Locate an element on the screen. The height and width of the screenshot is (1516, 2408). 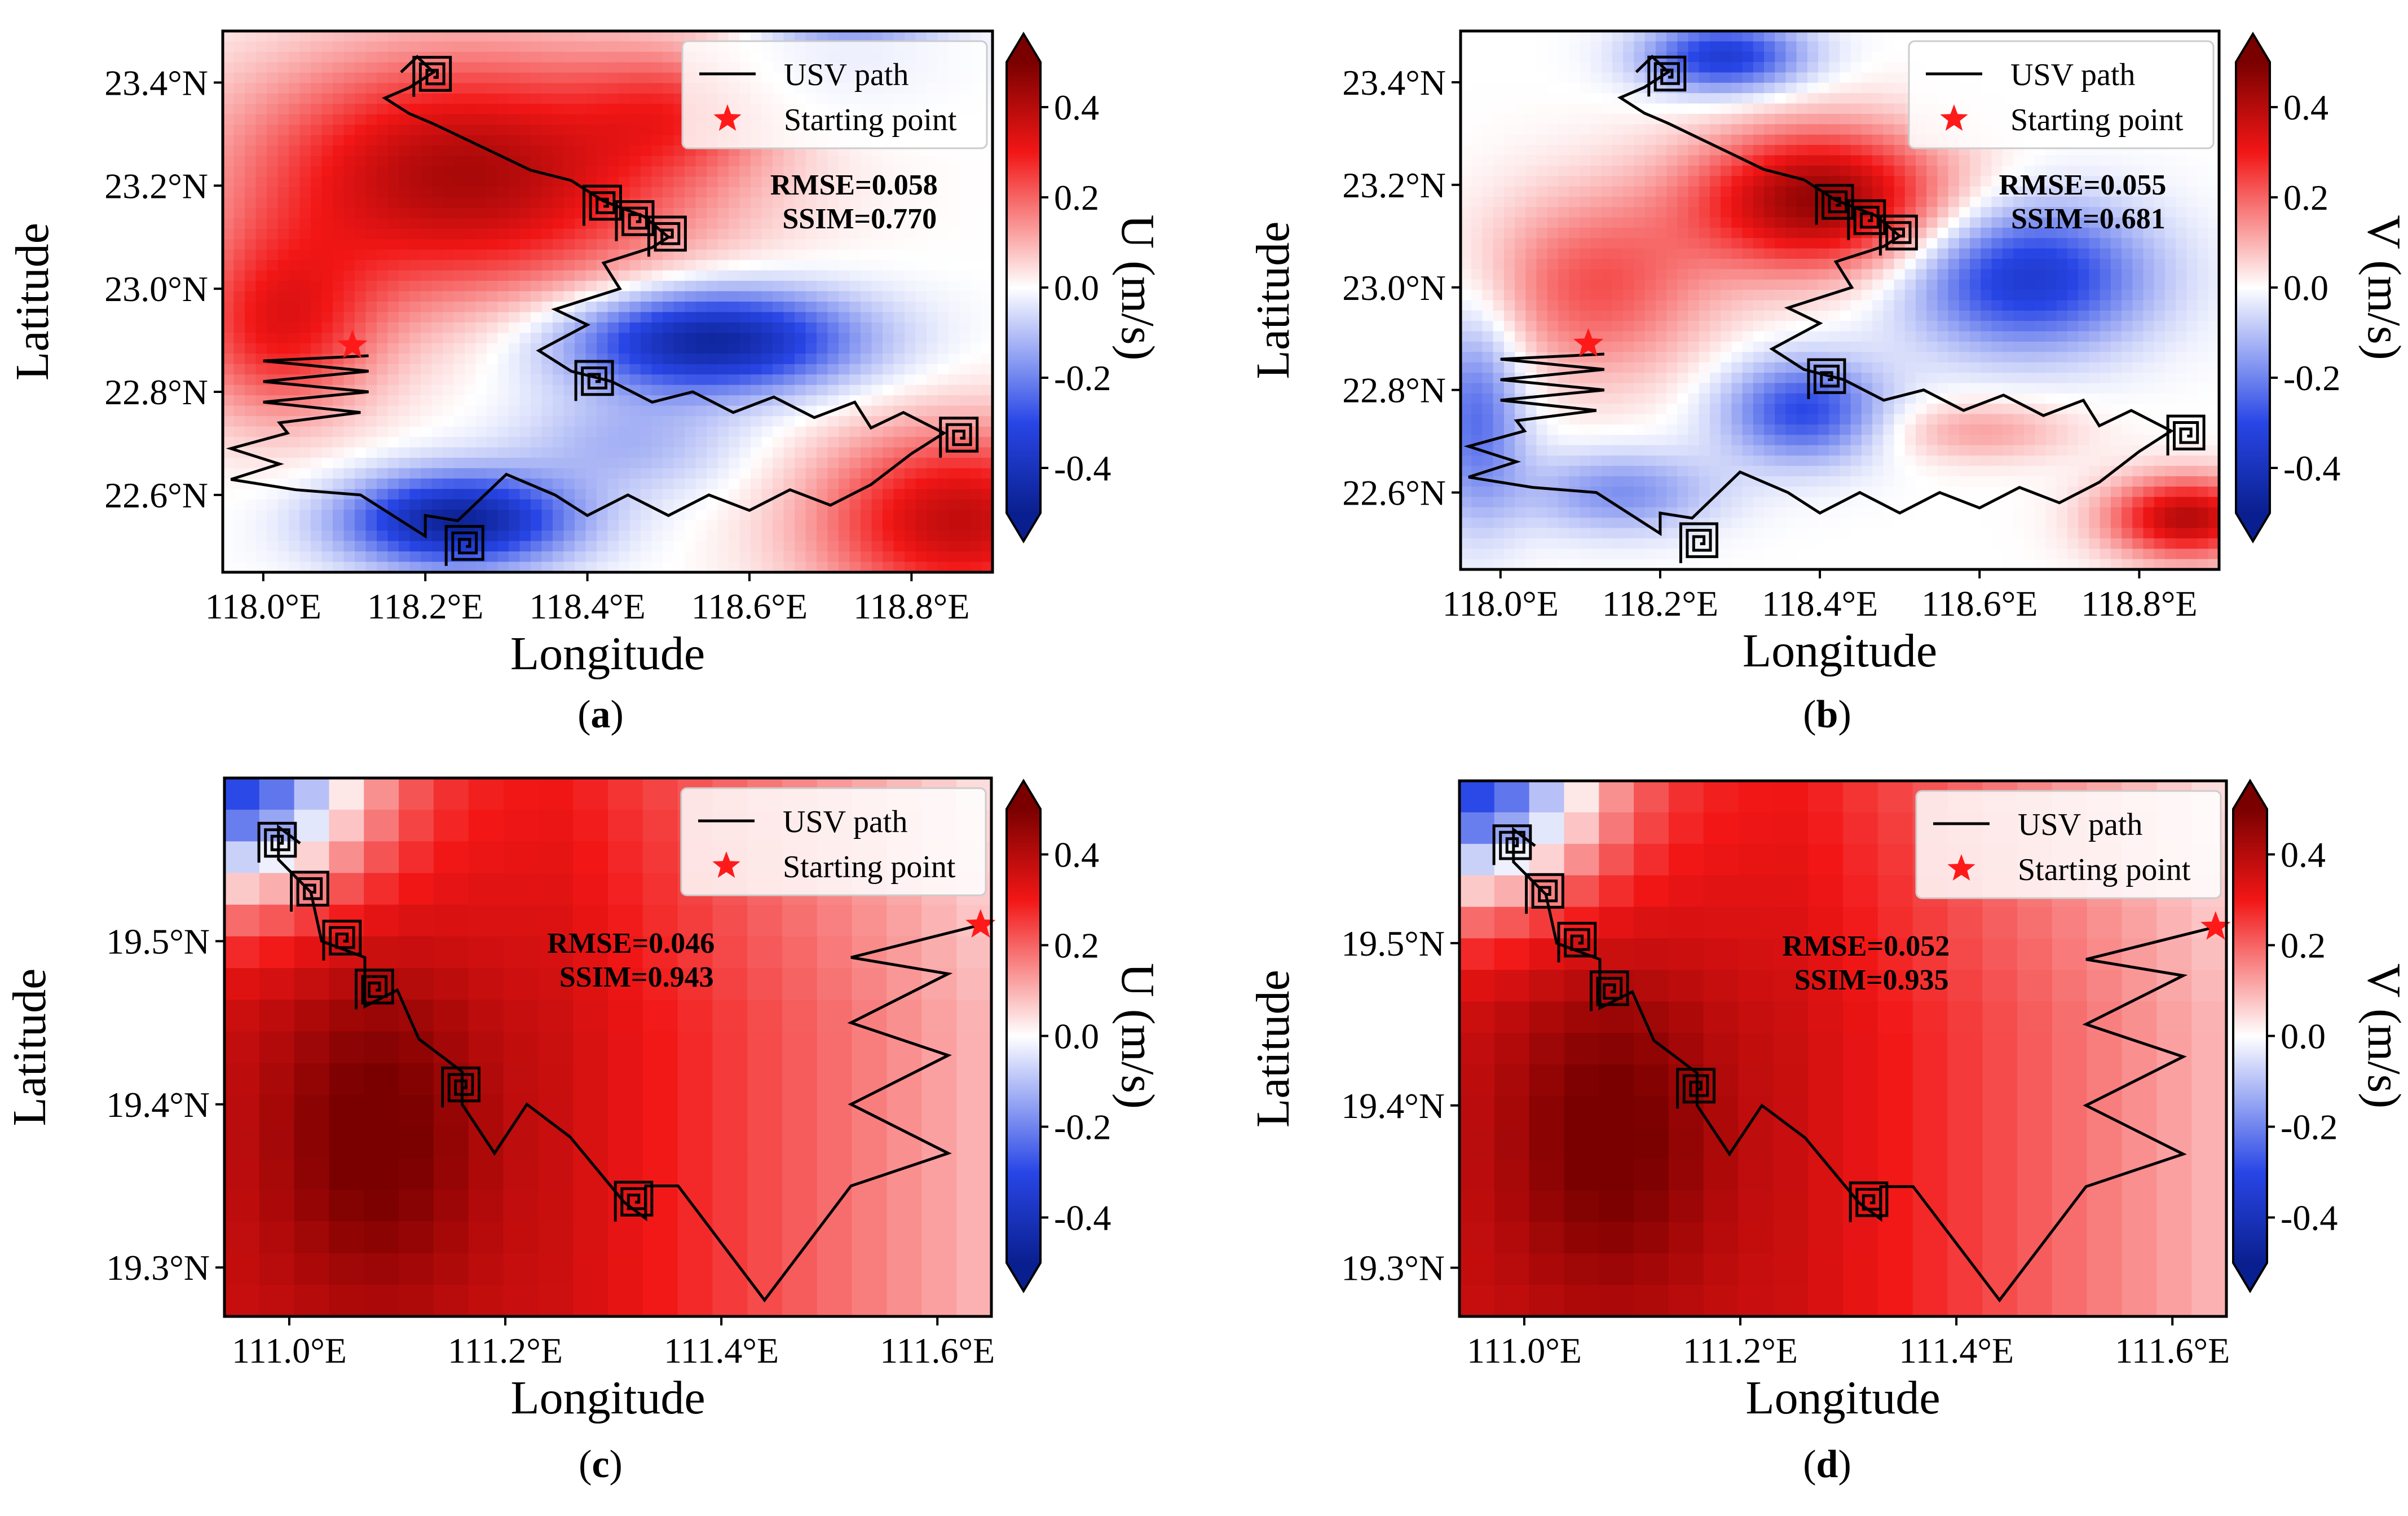
x-tick-label: 118.0°E is located at coordinates (263, 606).